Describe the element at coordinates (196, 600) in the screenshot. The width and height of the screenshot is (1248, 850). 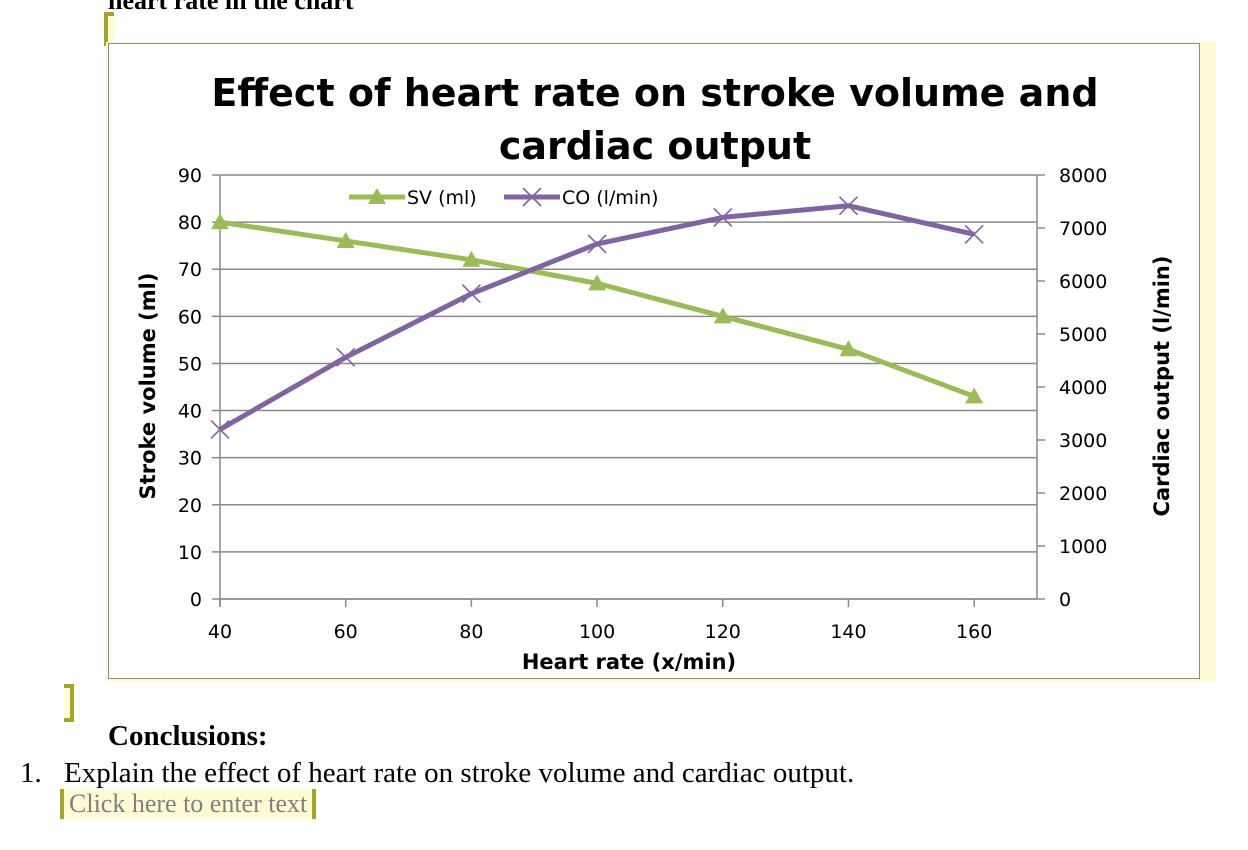
I see `y-tick-label: 0` at that location.